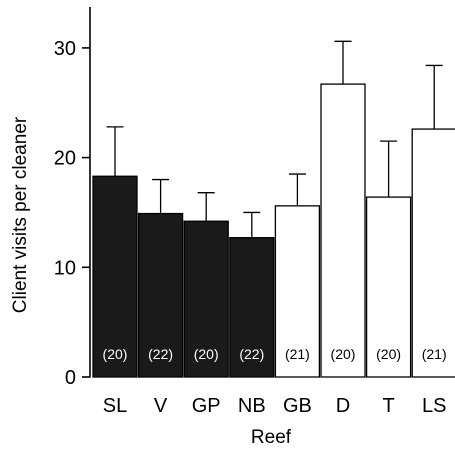  Describe the element at coordinates (388, 354) in the screenshot. I see `sample-size-label-t: (20)` at that location.